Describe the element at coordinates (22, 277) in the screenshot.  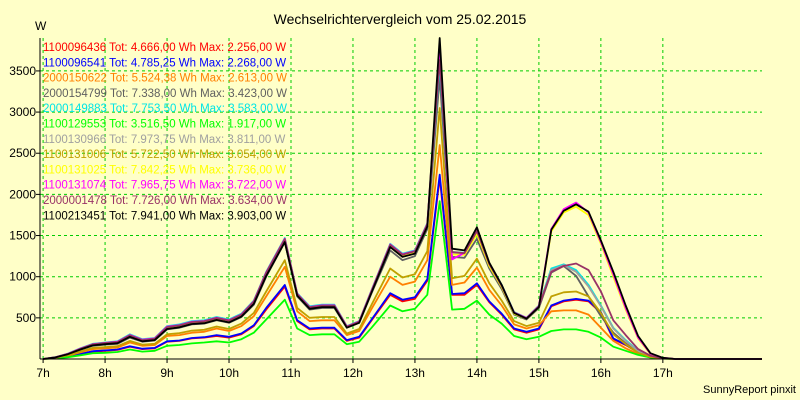
I see `y-tick-label: 1000` at that location.